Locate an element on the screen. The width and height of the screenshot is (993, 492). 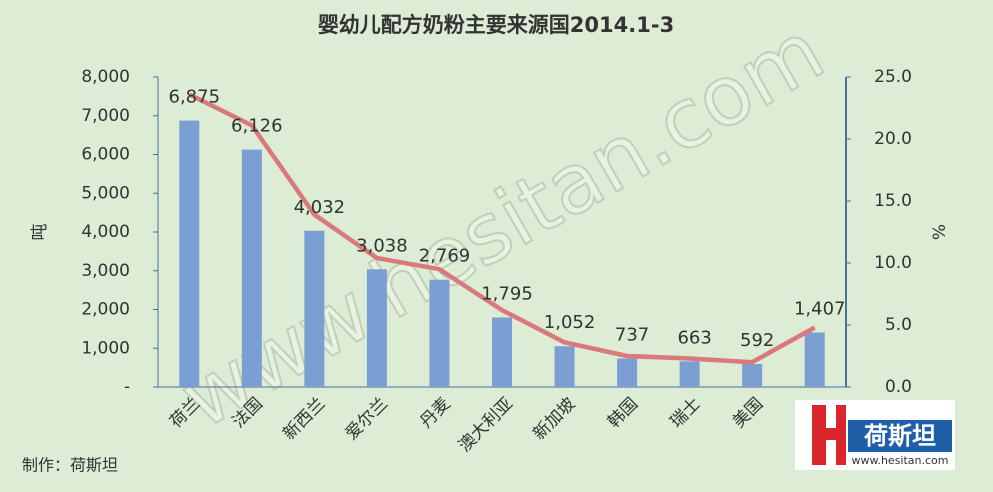
data-label: 1,795 is located at coordinates (507, 293).